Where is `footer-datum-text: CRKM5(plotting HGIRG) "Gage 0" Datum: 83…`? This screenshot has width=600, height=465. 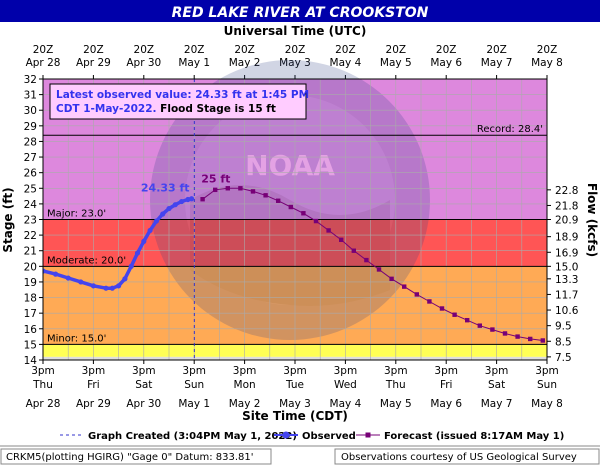
footer-datum-text: CRKM5(plotting HGIRG) "Gage 0" Datum: 83… is located at coordinates (130, 457).